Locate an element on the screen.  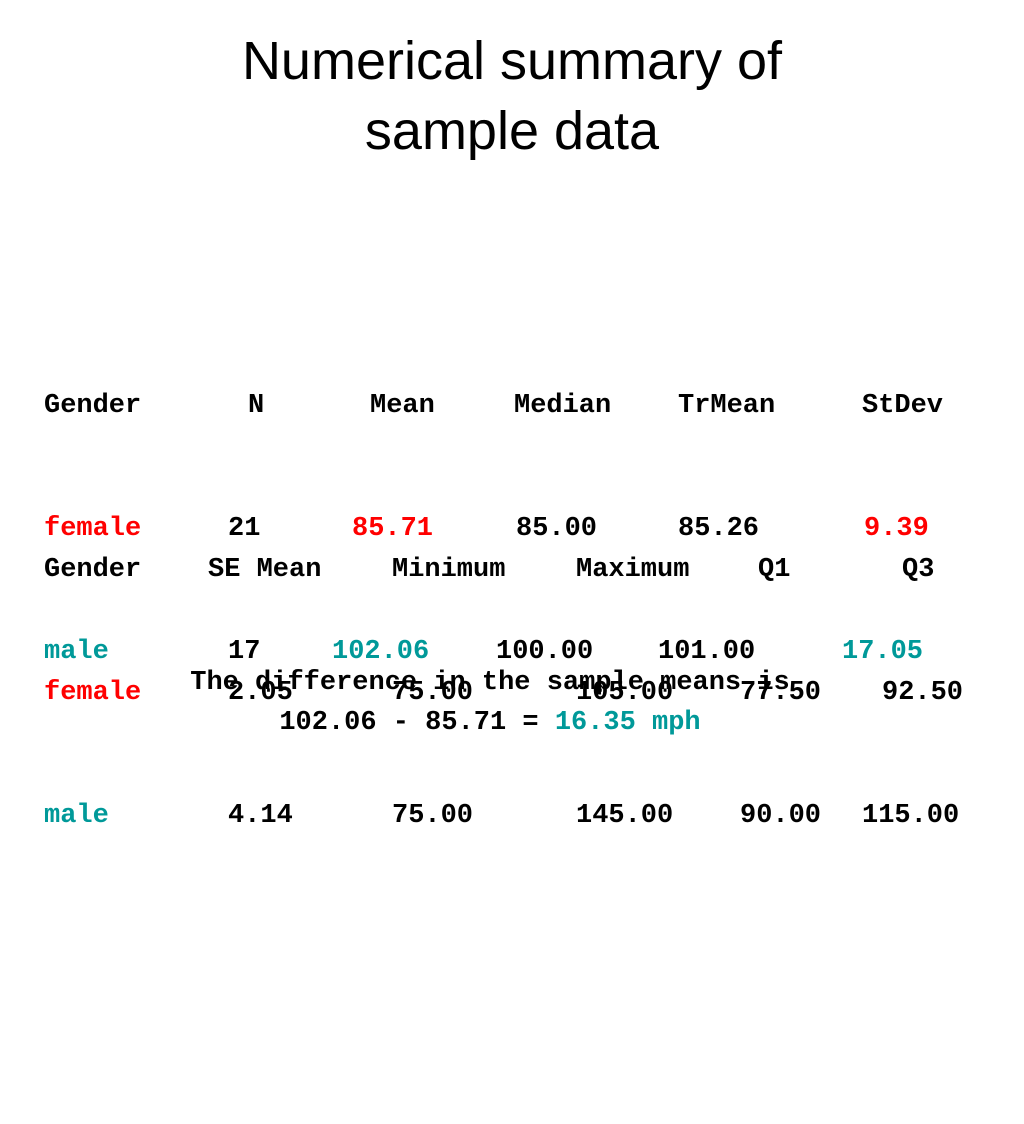
table-1-header-row: Gender N Mean Median TrMean StDev is located at coordinates (514, 406).